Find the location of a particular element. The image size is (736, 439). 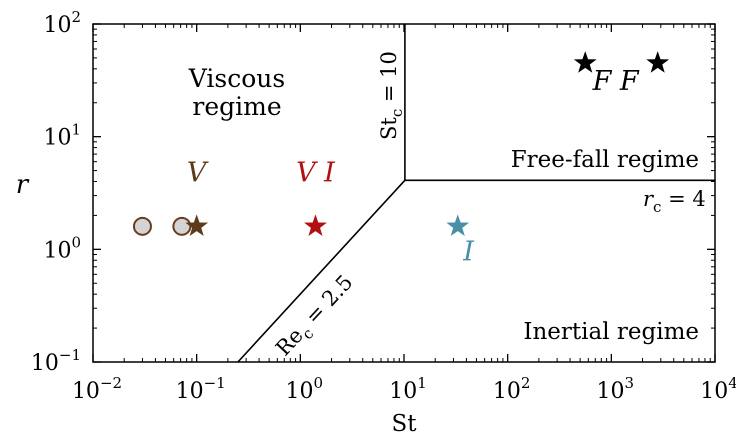

x-tick-label: 10⁻² is located at coordinates (97, 389).